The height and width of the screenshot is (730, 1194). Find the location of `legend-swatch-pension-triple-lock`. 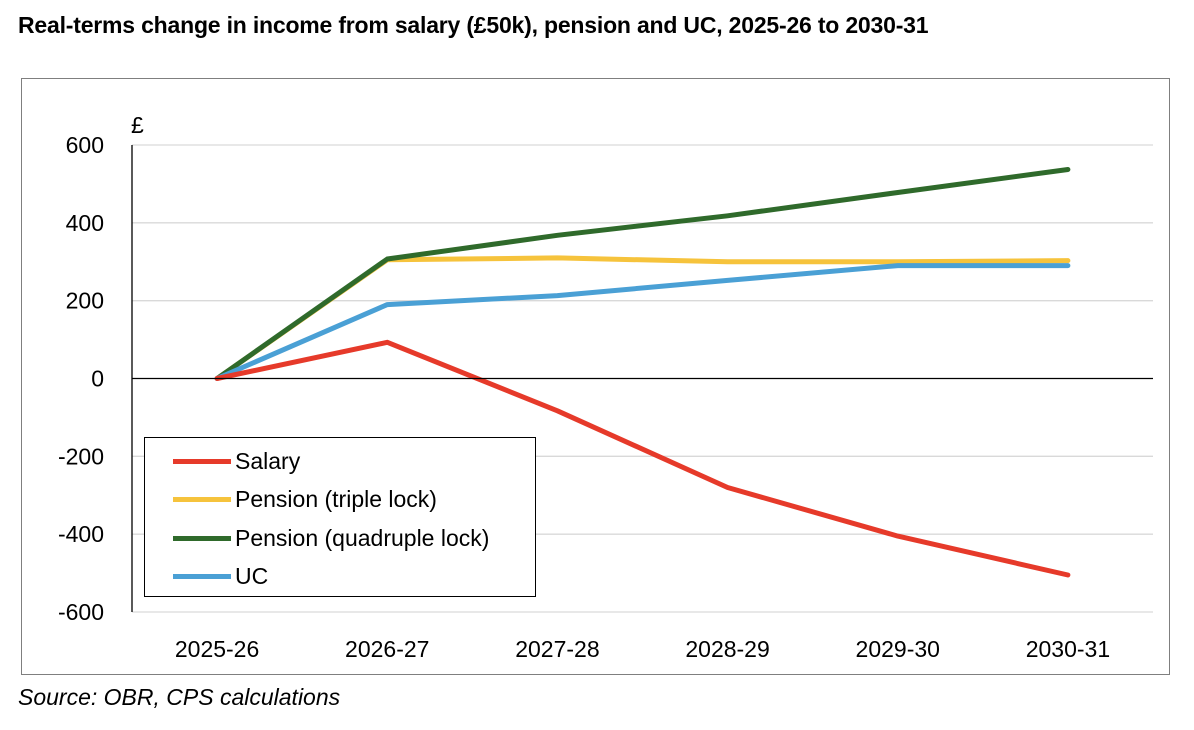

legend-swatch-pension-triple-lock is located at coordinates (202, 499).